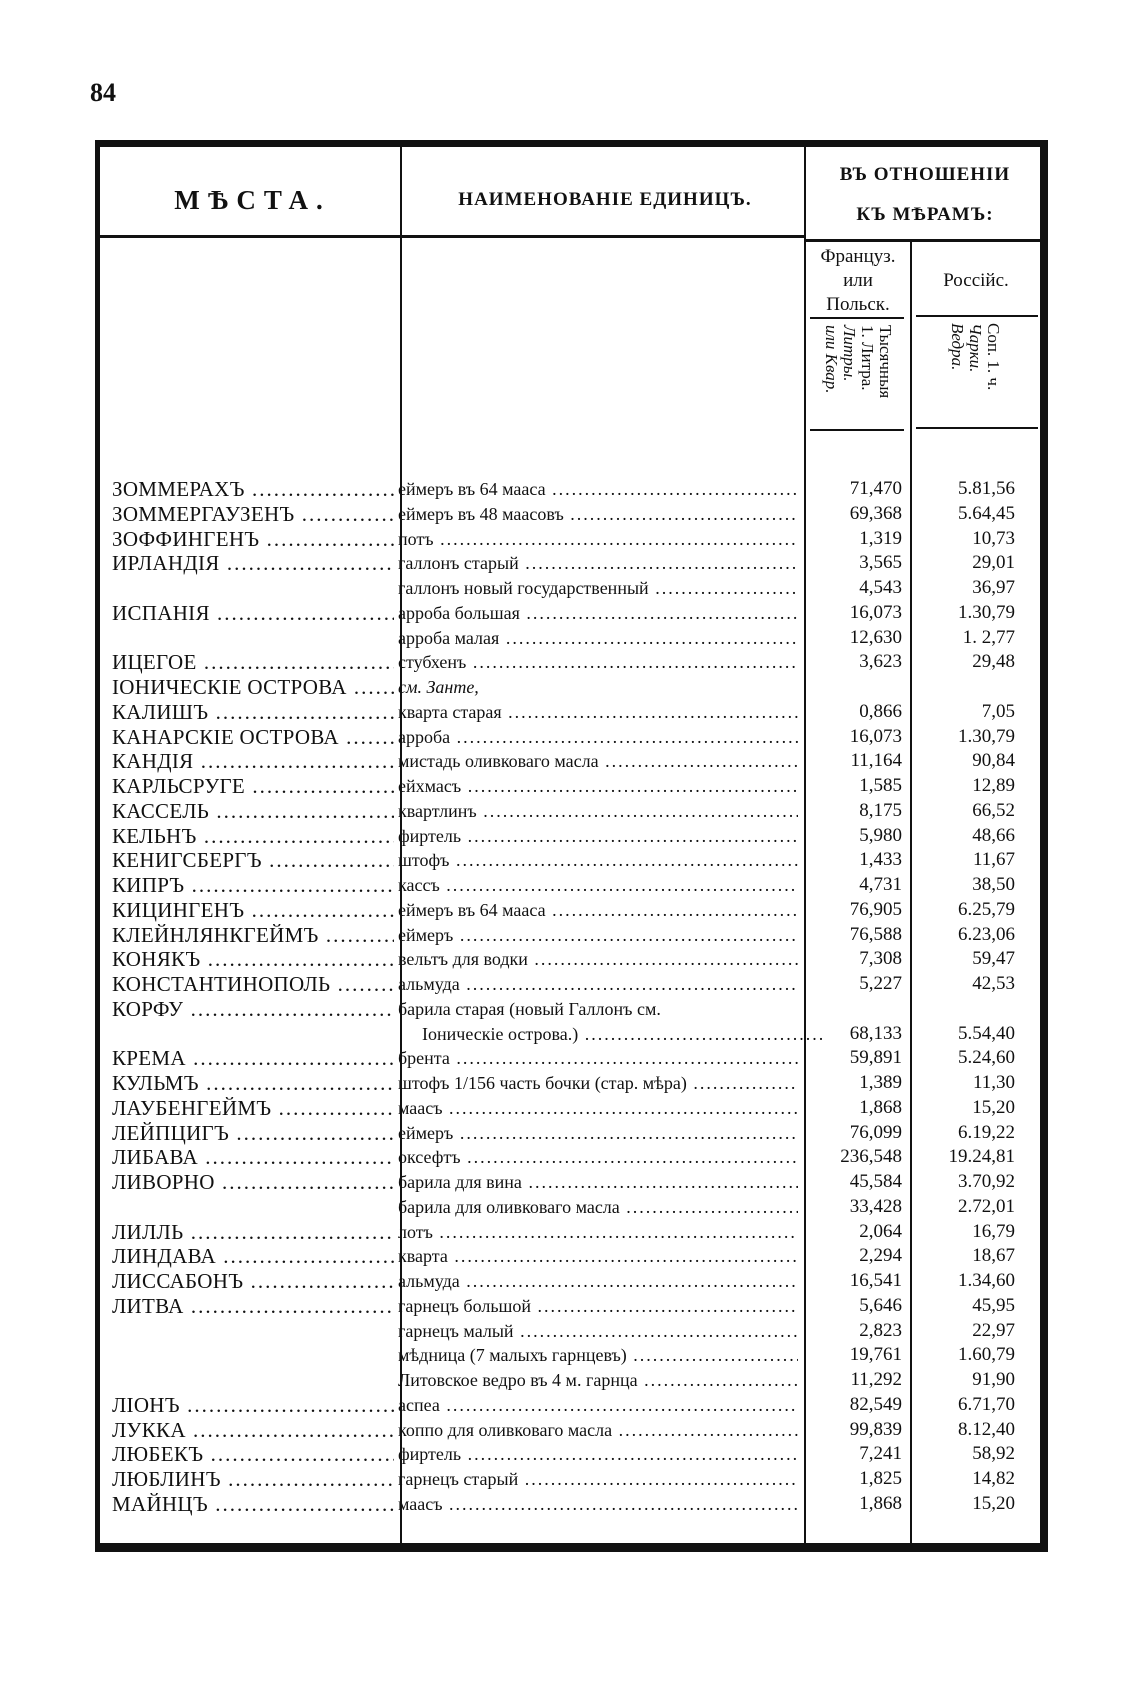  What do you see at coordinates (598, 1430) in the screenshot?
I see `unit-name: коппо для оливковаго масла` at bounding box center [598, 1430].